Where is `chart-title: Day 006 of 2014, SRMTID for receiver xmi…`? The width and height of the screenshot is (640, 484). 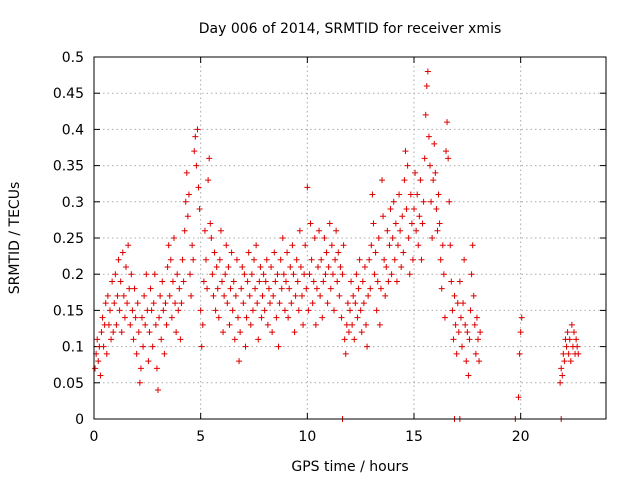 chart-title: Day 006 of 2014, SRMTID for receiver xmi… is located at coordinates (350, 29).